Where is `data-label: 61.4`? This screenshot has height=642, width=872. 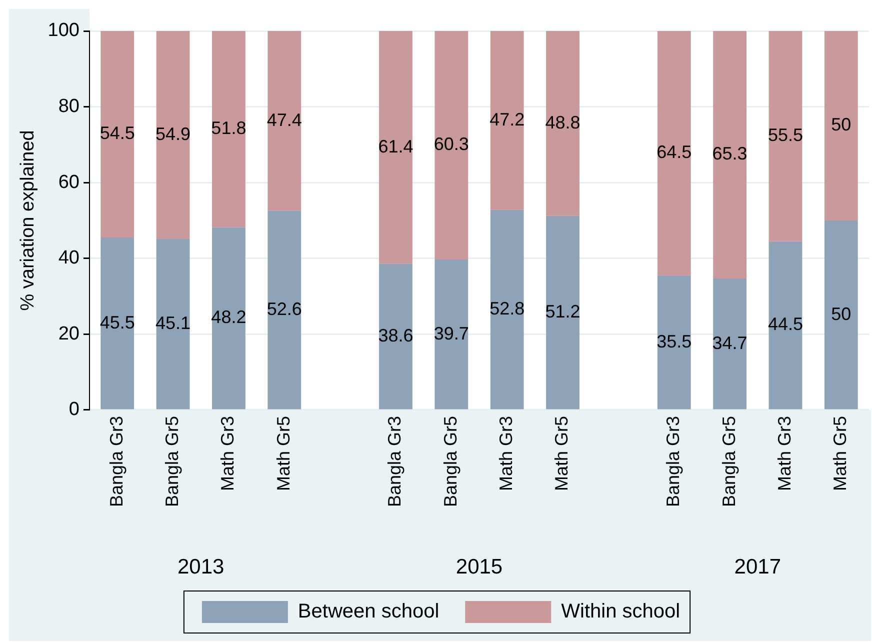
data-label: 61.4 is located at coordinates (396, 146).